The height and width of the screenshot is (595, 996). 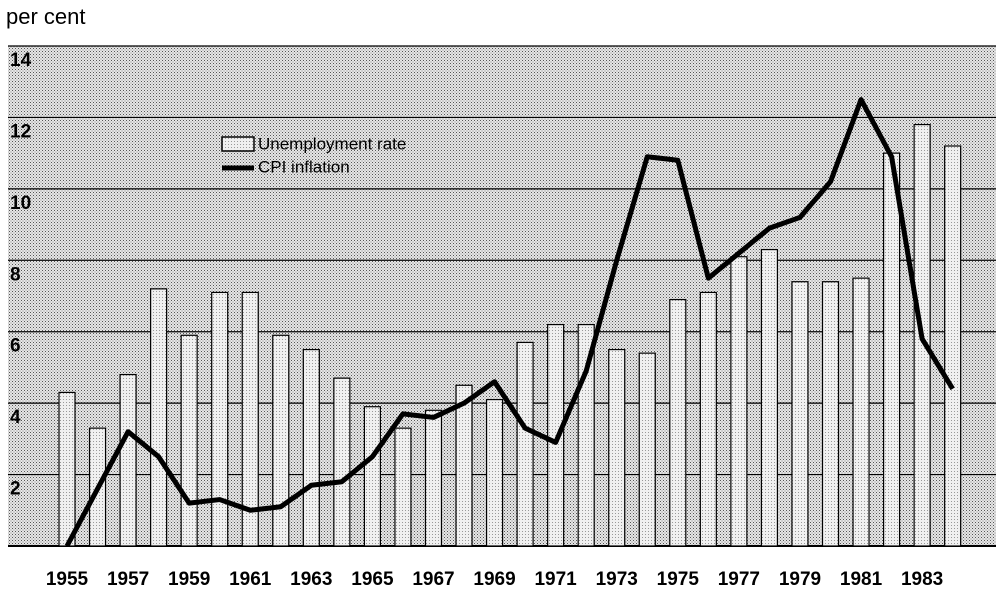 I want to click on y-tick-label: 10, so click(x=20, y=203).